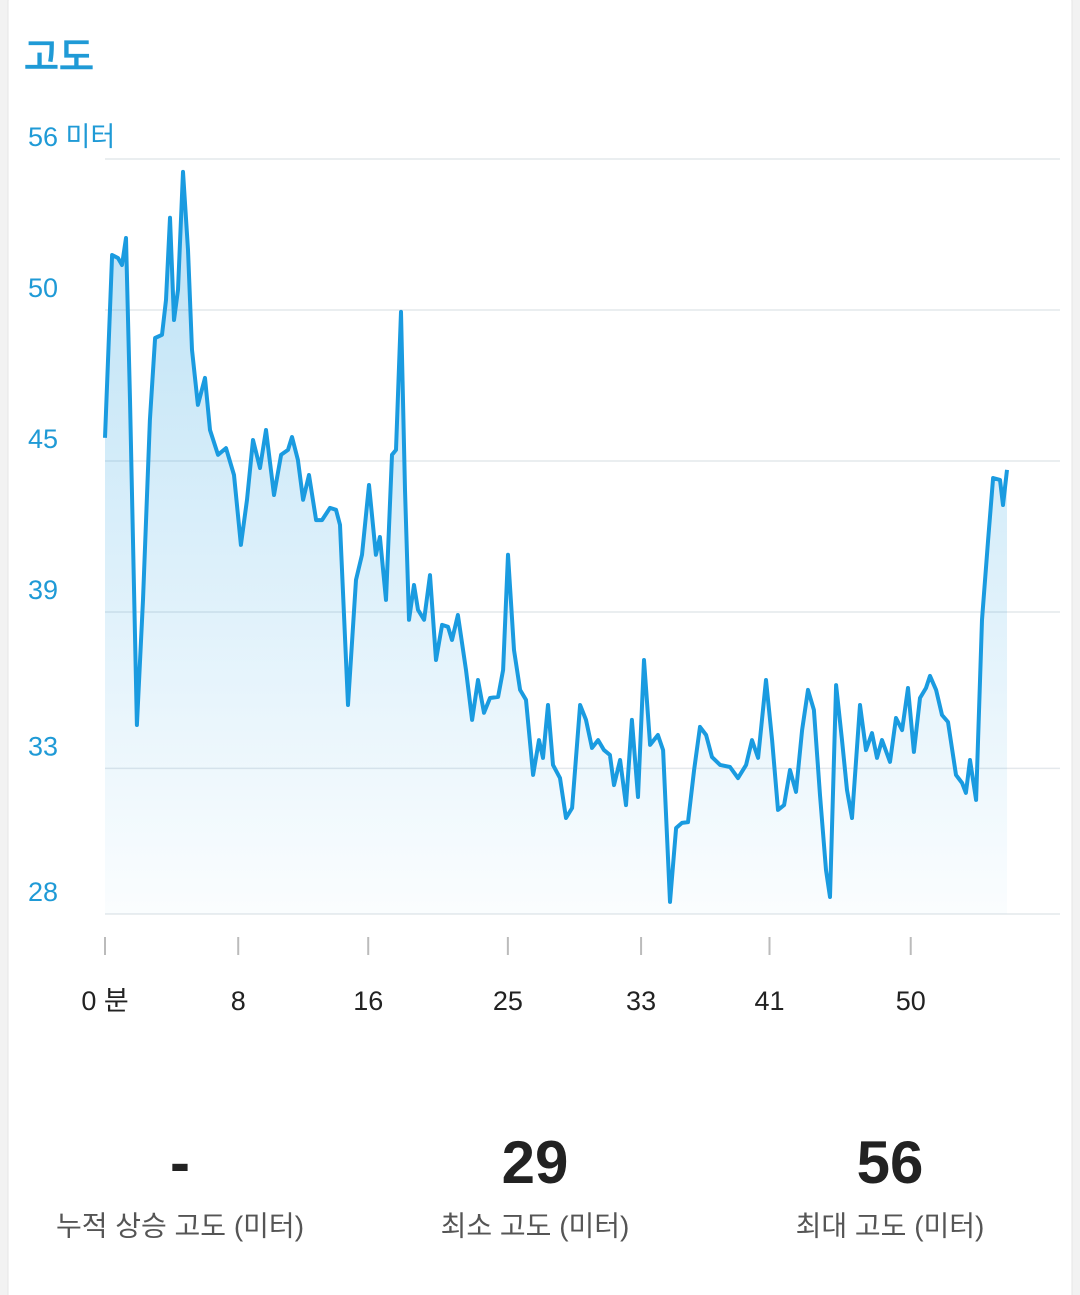 Image resolution: width=1080 pixels, height=1295 pixels. What do you see at coordinates (43, 747) in the screenshot?
I see `y-tick-label: 33` at bounding box center [43, 747].